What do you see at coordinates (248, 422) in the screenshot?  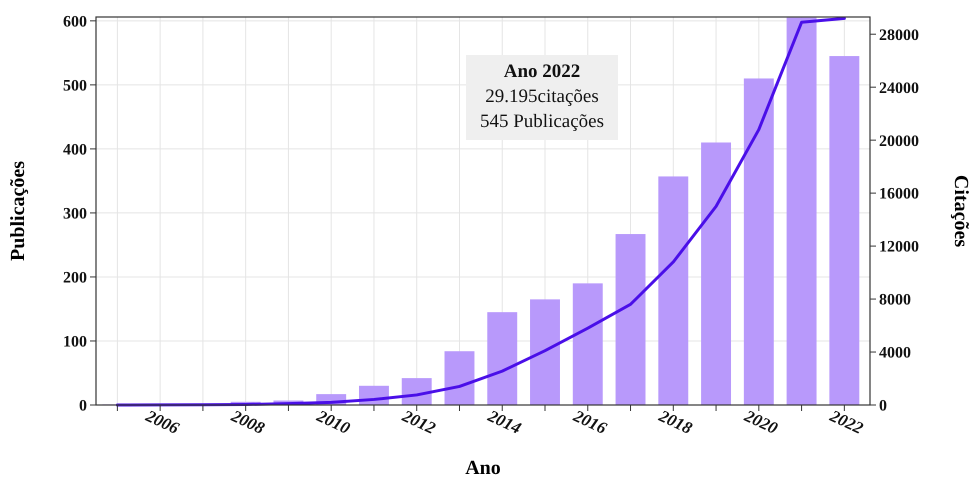 I see `x-tick-label: 2008` at bounding box center [248, 422].